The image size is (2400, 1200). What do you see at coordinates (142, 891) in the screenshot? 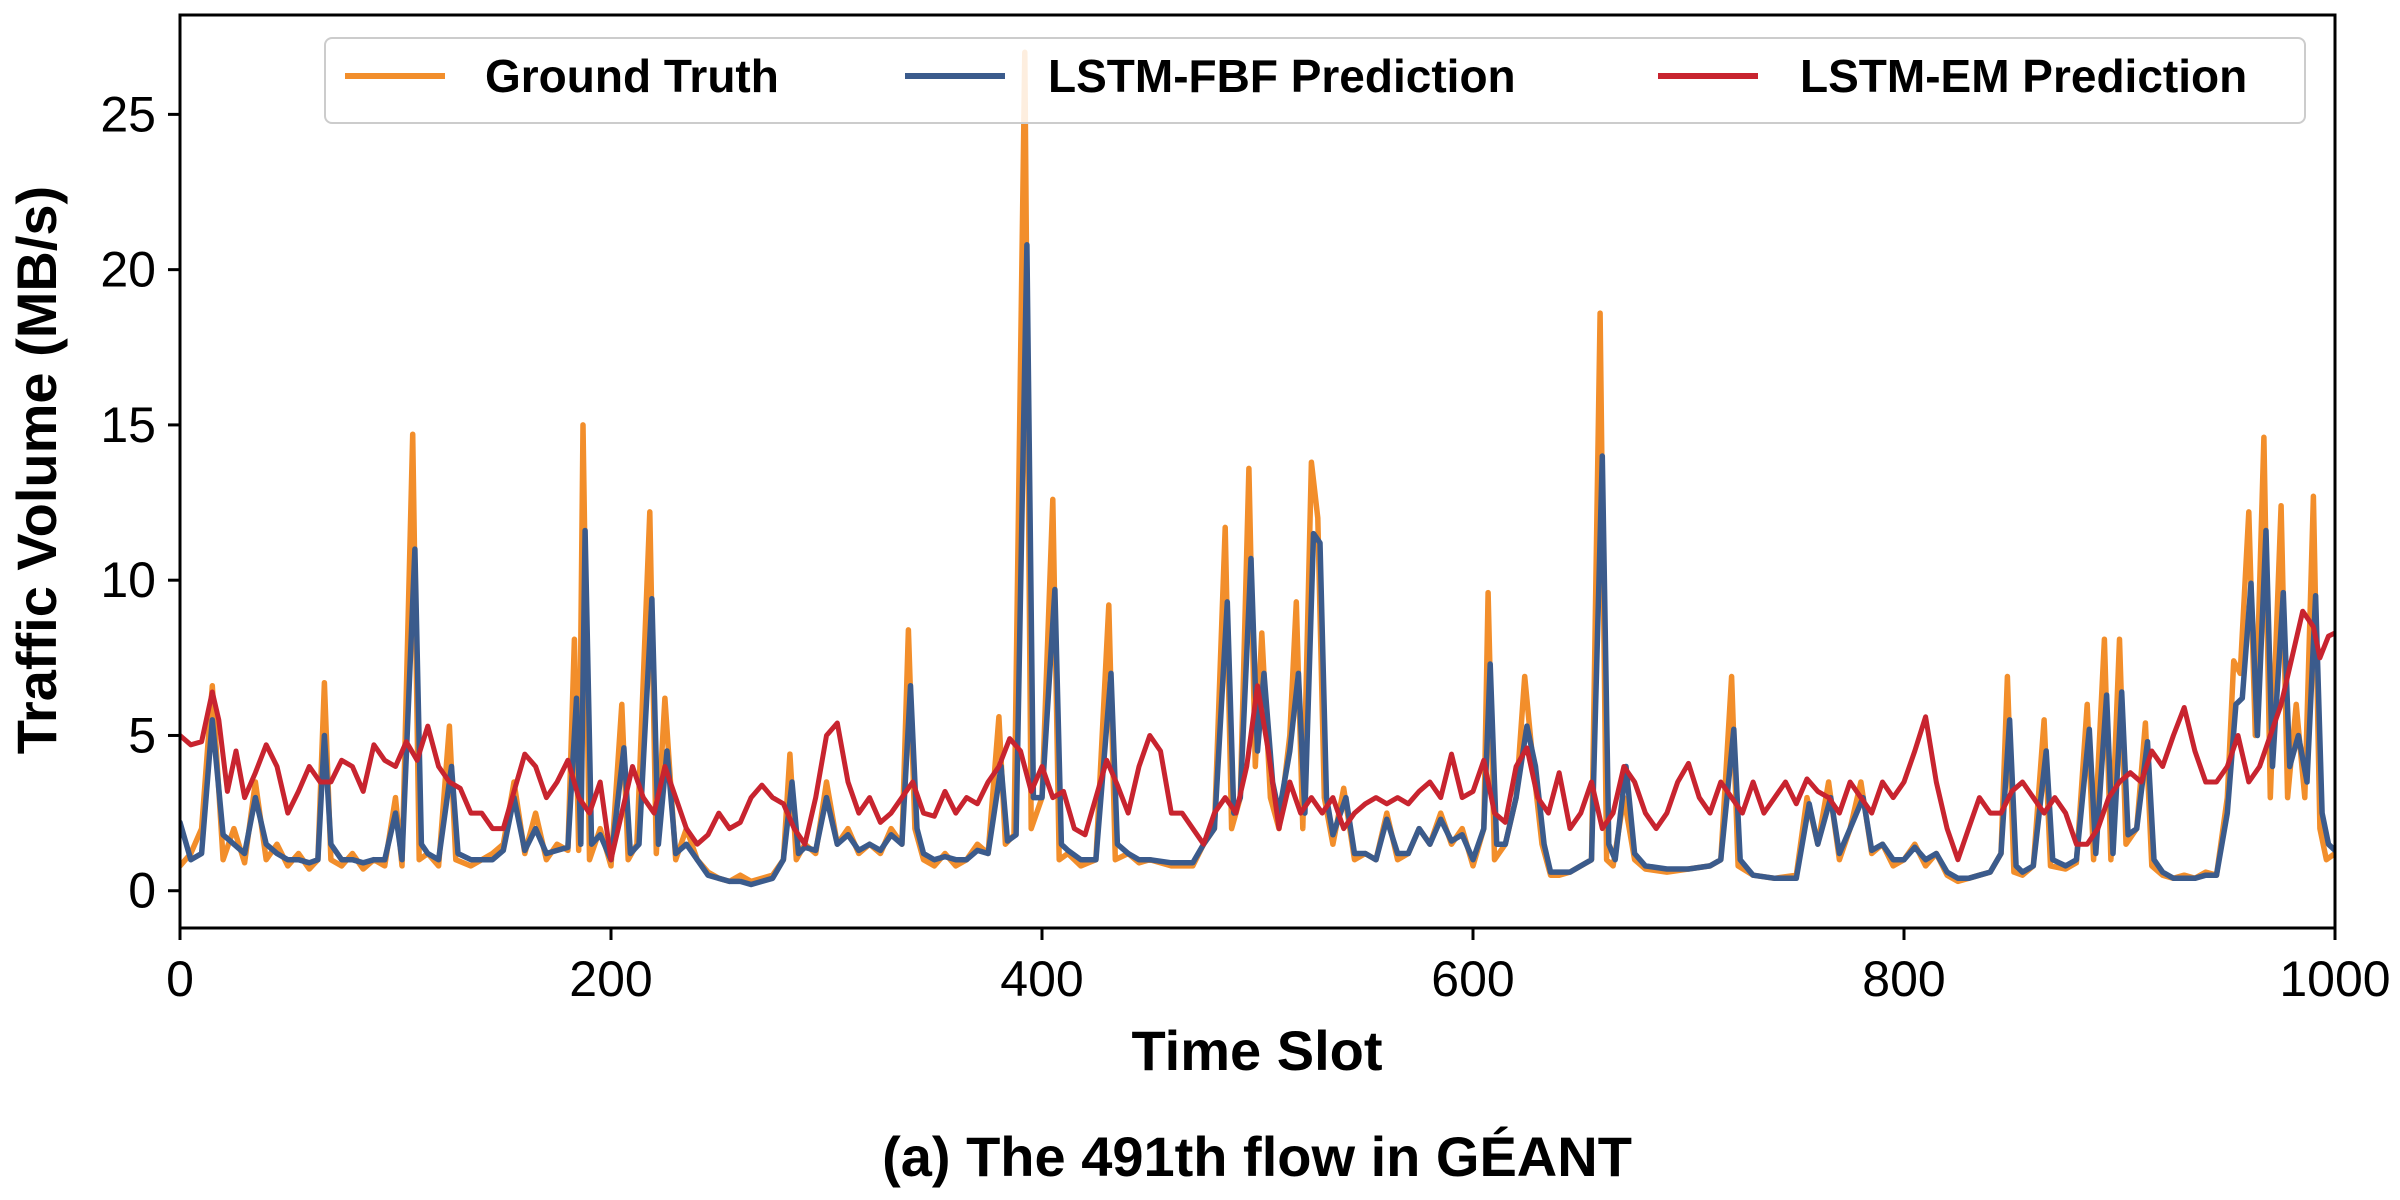
I see `y-tick-label: 0` at bounding box center [142, 891].